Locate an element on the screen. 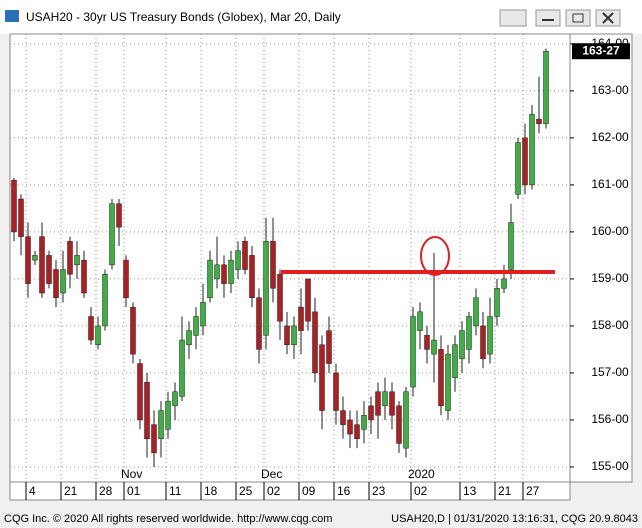 This screenshot has width=642, height=528. x-tick-label: 28 is located at coordinates (106, 491).